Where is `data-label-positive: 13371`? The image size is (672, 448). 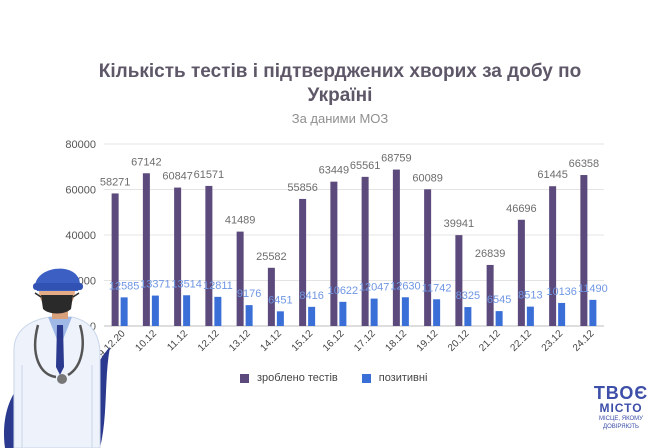
data-label-positive: 13371 is located at coordinates (155, 285).